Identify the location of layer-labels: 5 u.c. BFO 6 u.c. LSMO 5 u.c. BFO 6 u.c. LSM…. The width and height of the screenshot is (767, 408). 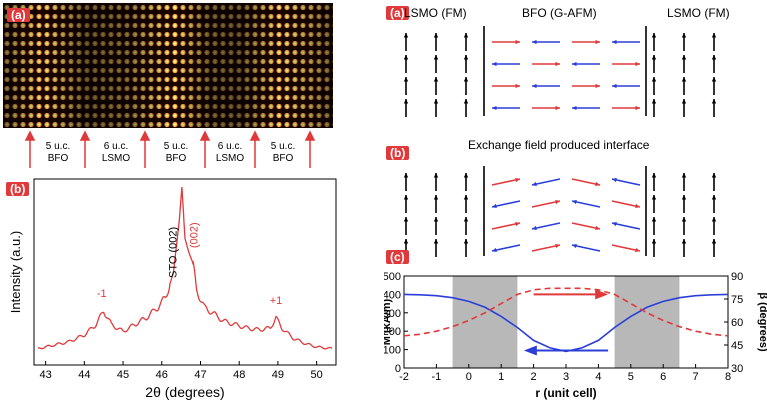
(170, 150).